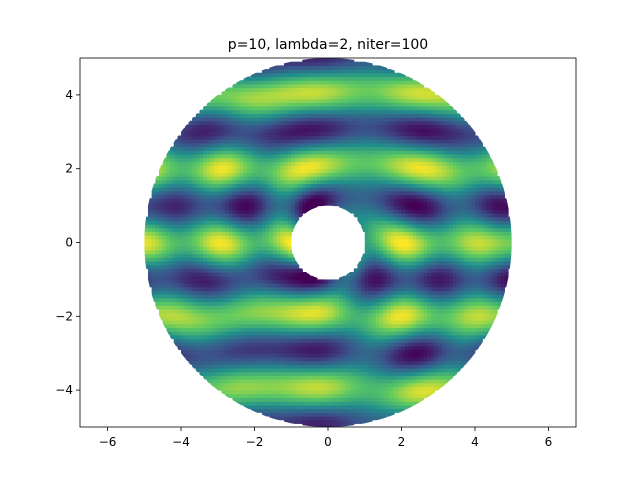 This screenshot has height=485, width=640. Describe the element at coordinates (69, 169) in the screenshot. I see `y-tick-label: 2` at that location.